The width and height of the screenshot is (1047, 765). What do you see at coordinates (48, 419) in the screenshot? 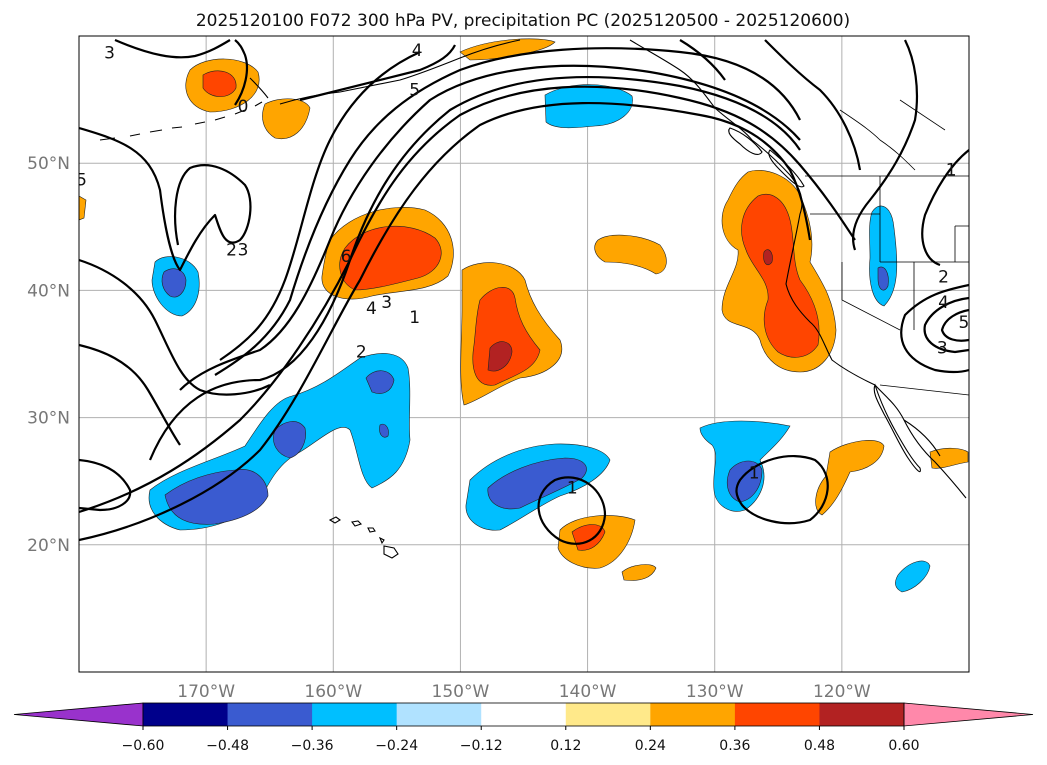
I see `latitude-tick-label: 30°N` at bounding box center [48, 419].